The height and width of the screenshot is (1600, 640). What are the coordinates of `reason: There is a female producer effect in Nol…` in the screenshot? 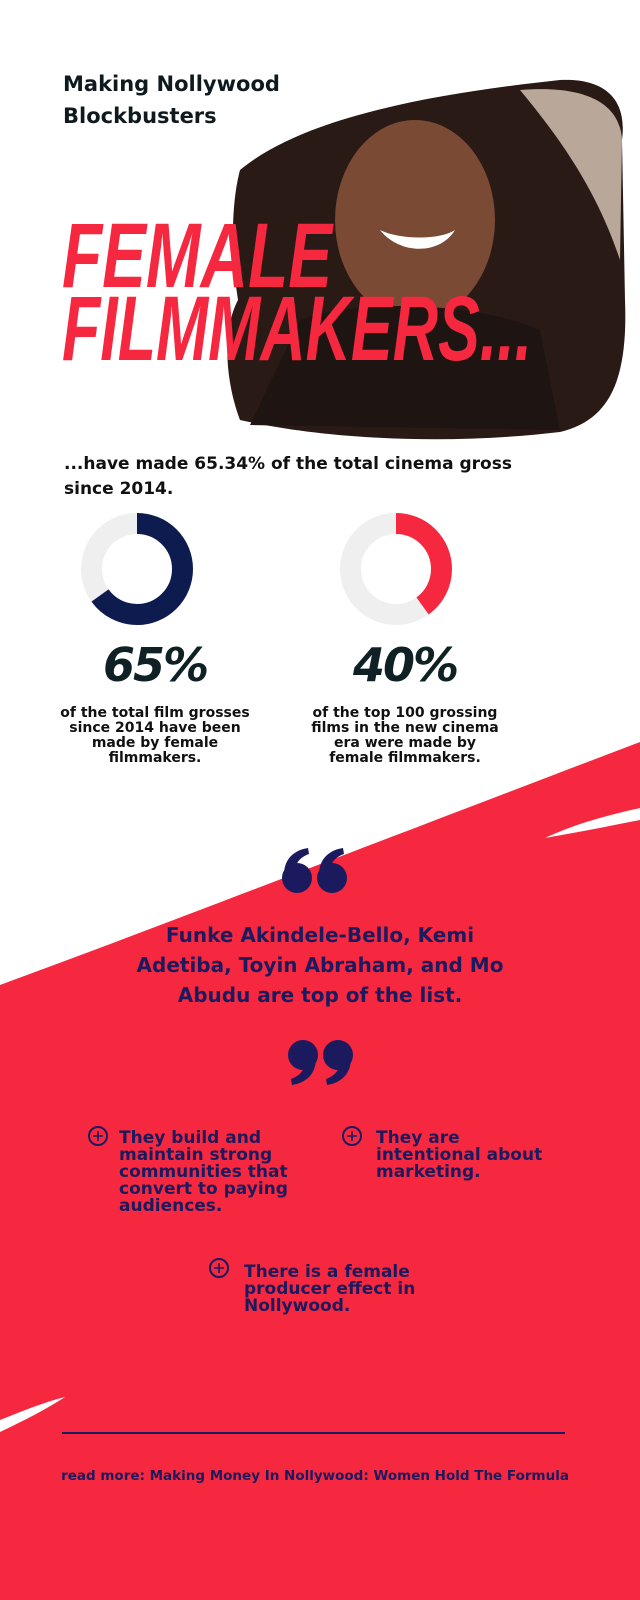 It's located at (330, 1289).